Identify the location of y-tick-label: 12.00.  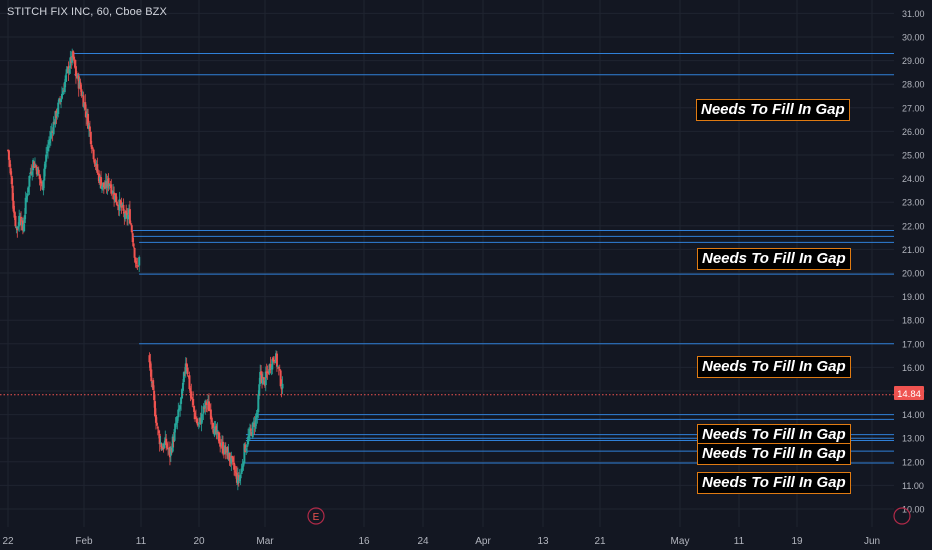
(913, 462).